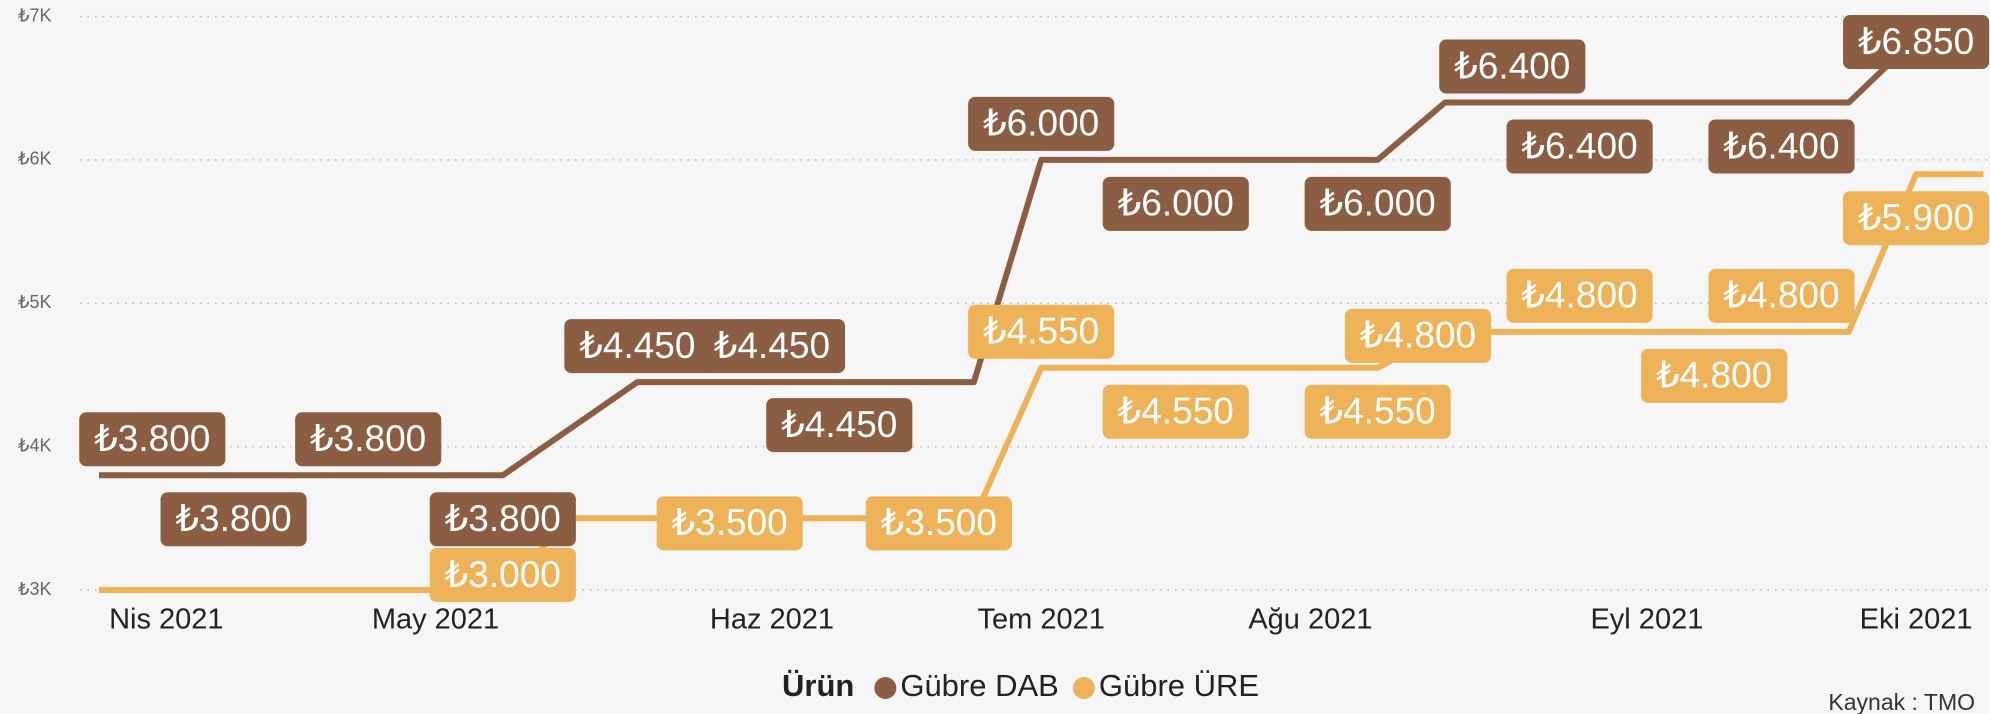 The width and height of the screenshot is (1990, 714). I want to click on data-label: ₺6.850, so click(1916, 42).